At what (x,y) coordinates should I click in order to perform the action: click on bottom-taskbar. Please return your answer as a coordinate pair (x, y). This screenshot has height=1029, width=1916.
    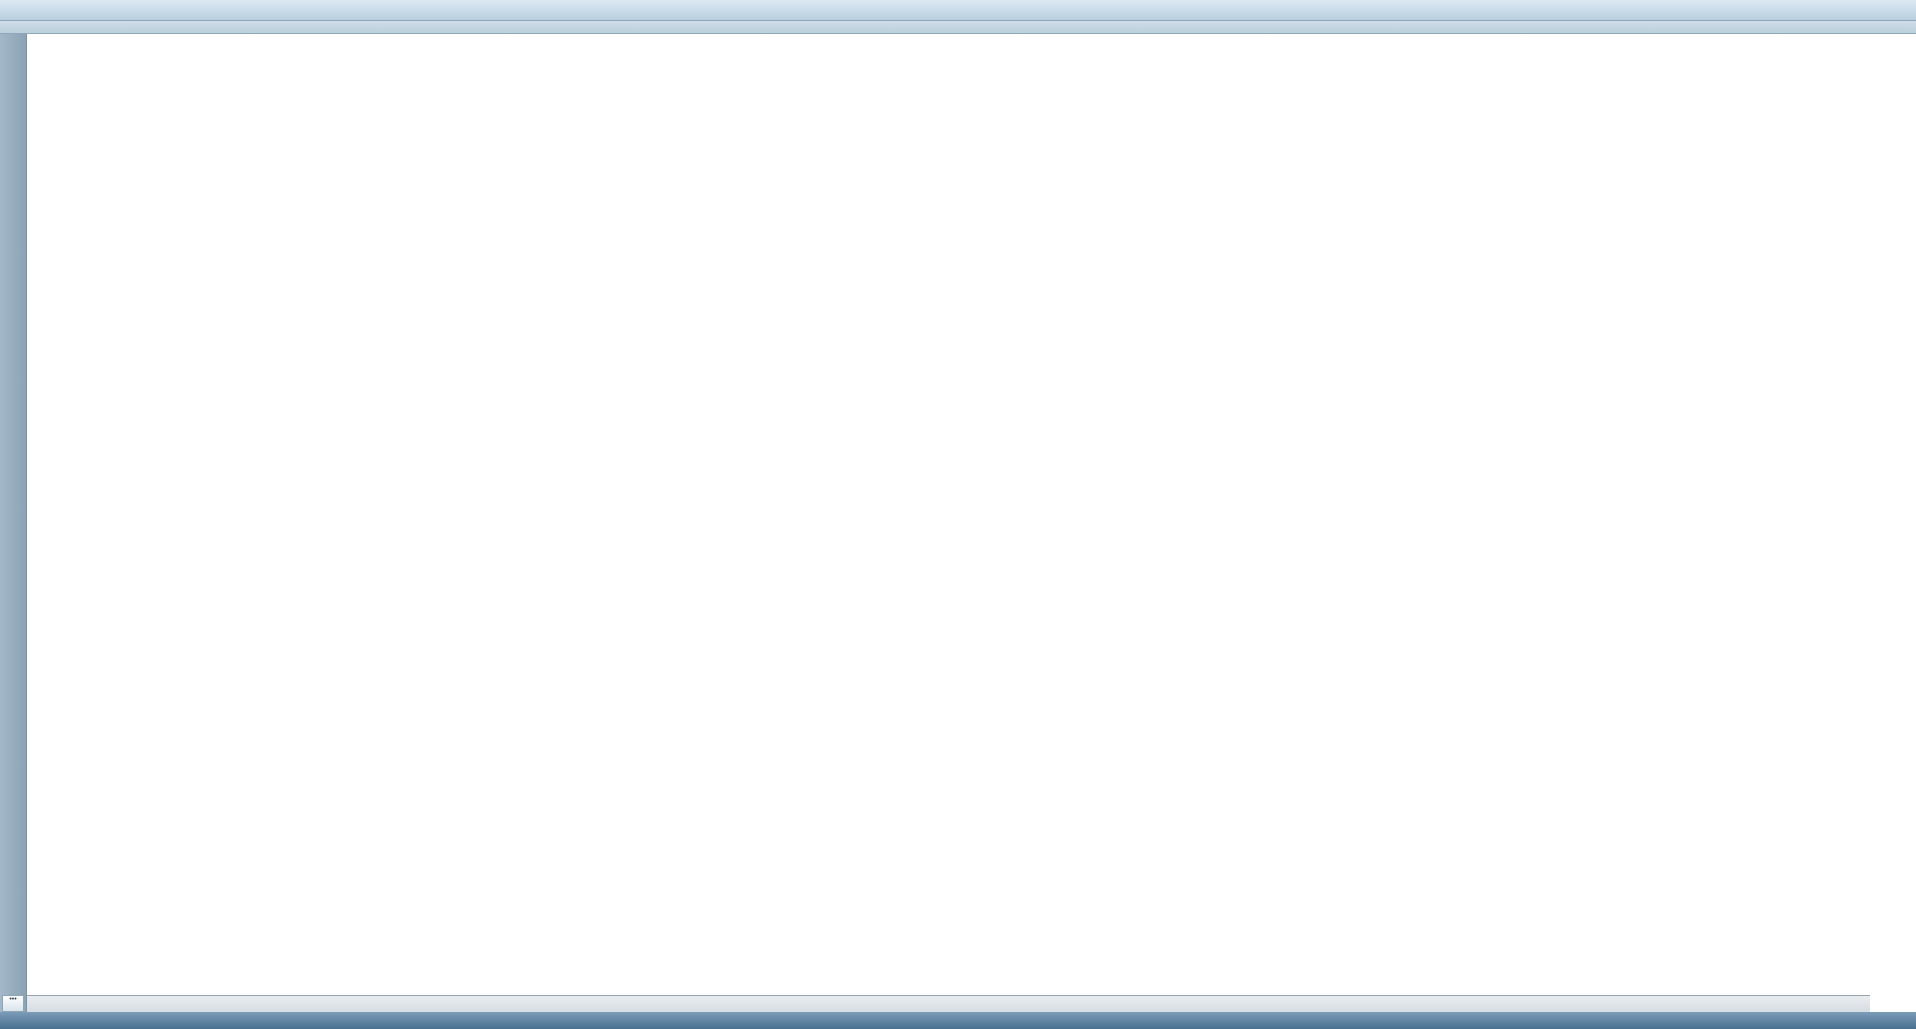
    Looking at the image, I should click on (958, 1020).